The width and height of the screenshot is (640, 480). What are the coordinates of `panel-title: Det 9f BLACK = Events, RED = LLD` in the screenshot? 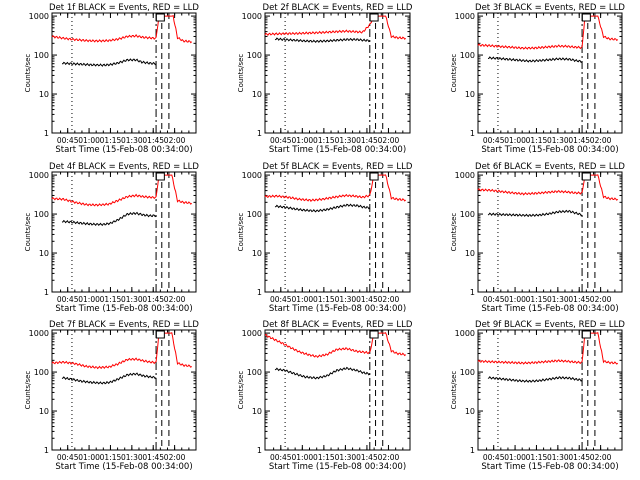 It's located at (550, 325).